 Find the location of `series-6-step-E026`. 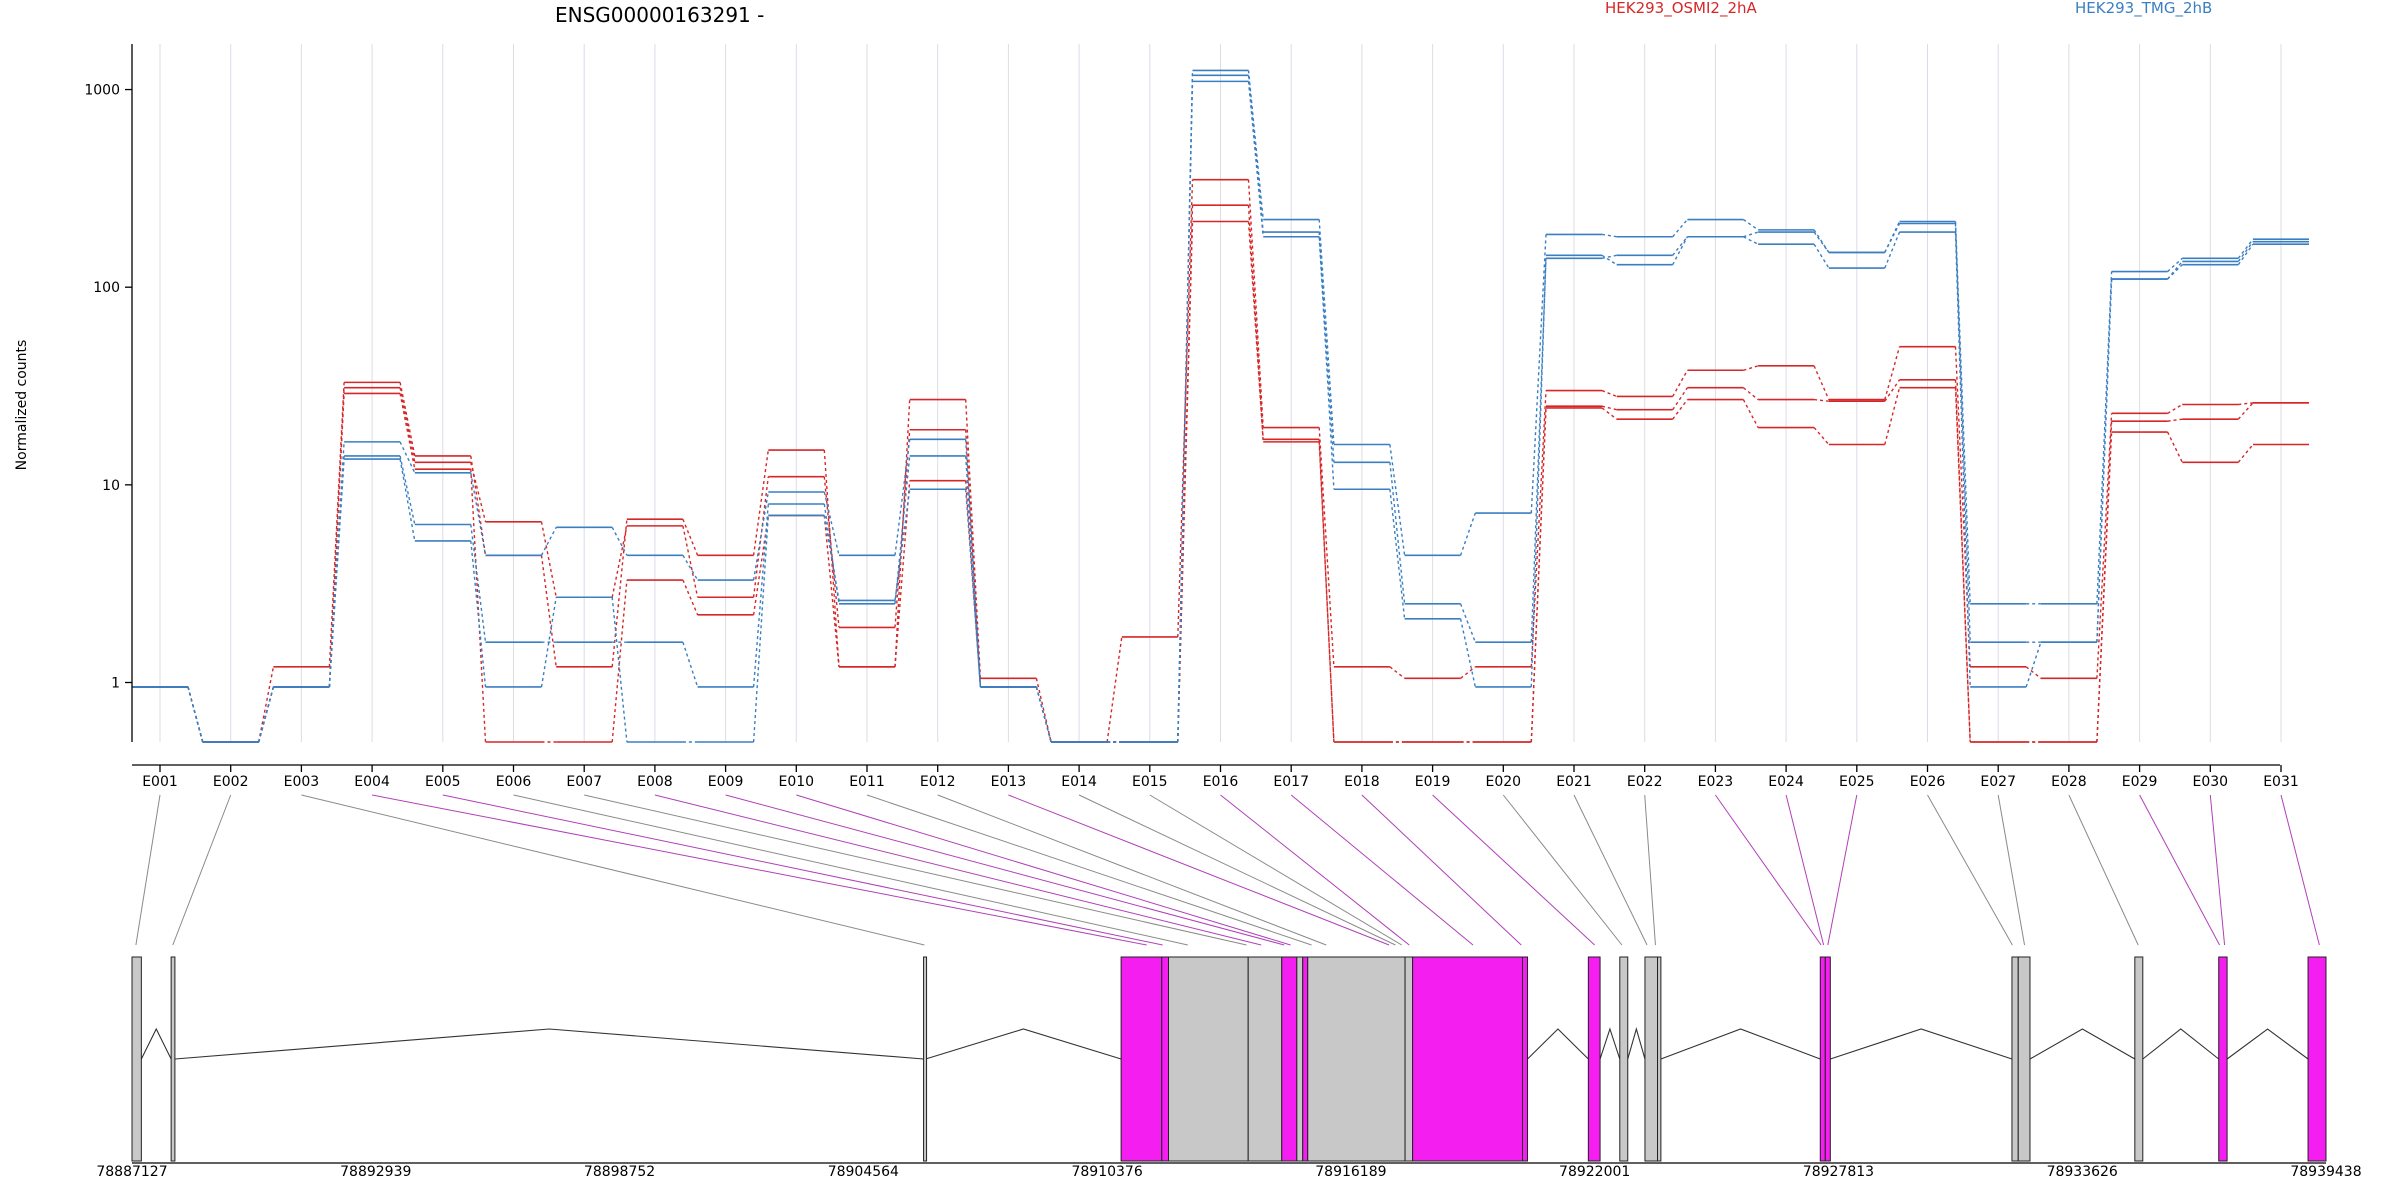

series-6-step-E026 is located at coordinates (1962, 459).